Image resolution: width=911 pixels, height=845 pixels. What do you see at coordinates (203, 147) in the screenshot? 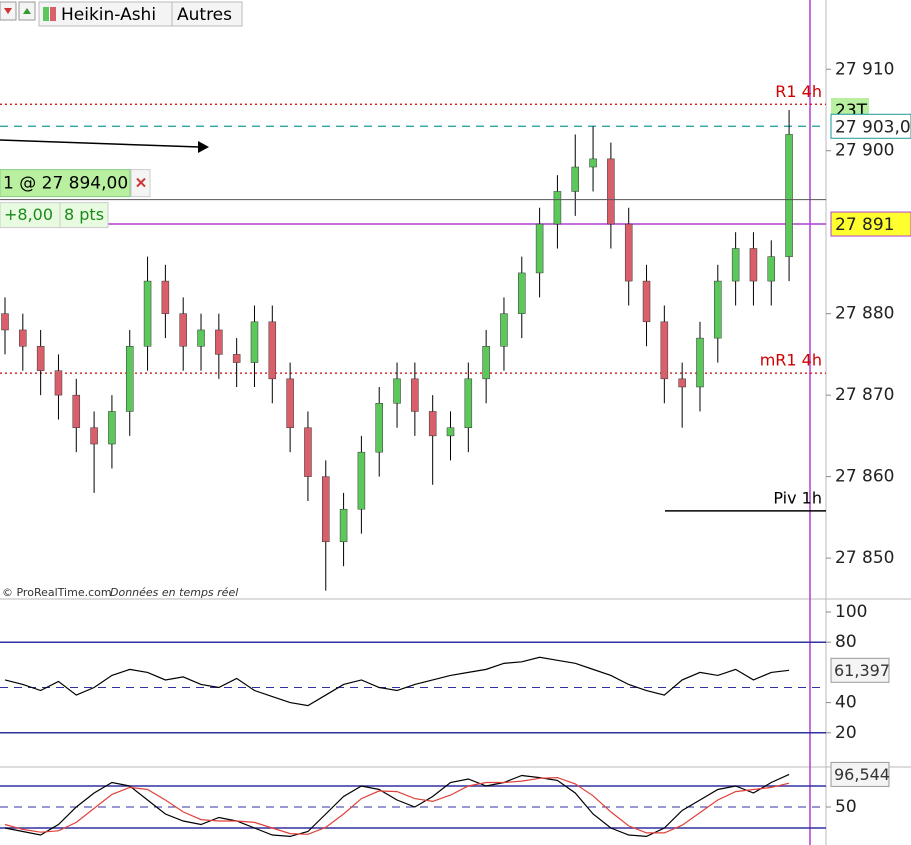
I see `arrow-head` at bounding box center [203, 147].